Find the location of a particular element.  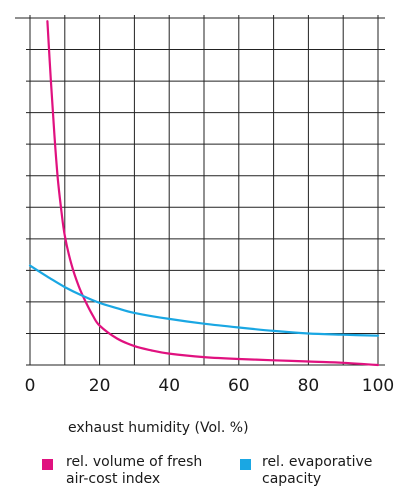

legend-label-evaporative-line1: rel. evaporative is located at coordinates (317, 462).